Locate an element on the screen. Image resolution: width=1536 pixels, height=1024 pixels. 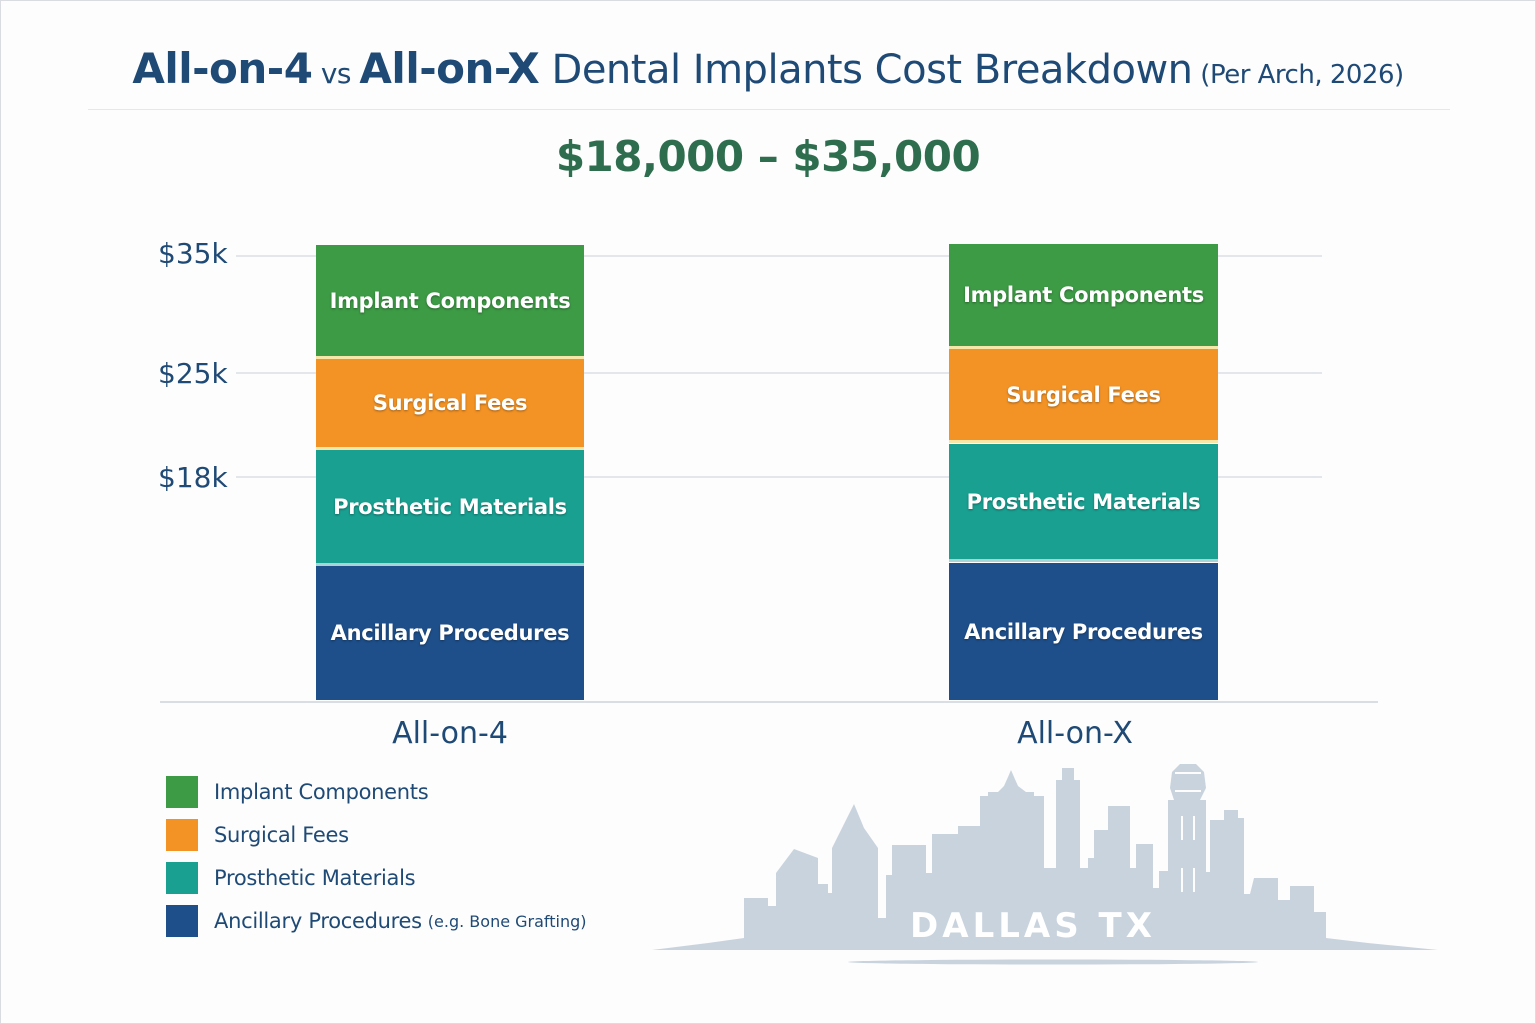
price-range: $18,000 – $35,000 is located at coordinates (768, 156).